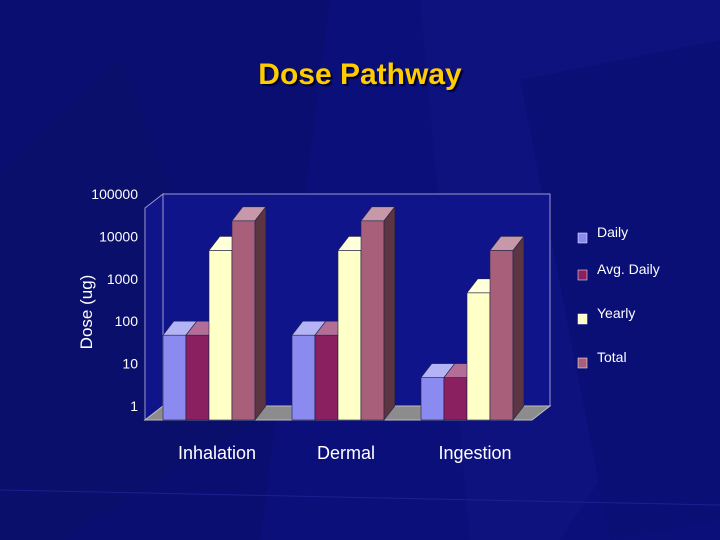 The width and height of the screenshot is (720, 540). I want to click on slide-title: Dose Pathway, so click(360, 74).